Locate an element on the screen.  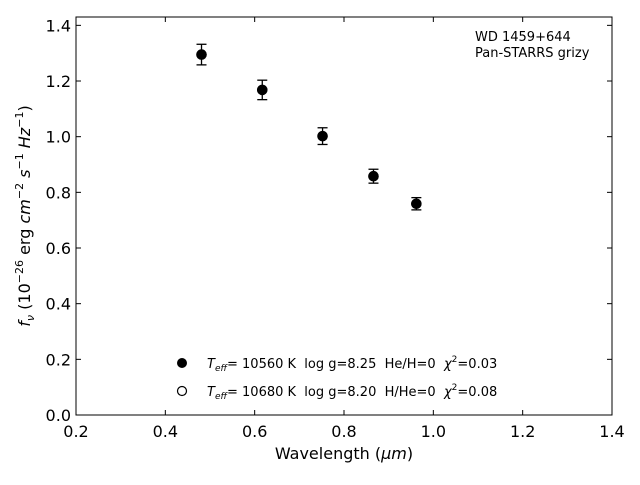
x-axis-label: Wavelength (μm) is located at coordinates (344, 453).